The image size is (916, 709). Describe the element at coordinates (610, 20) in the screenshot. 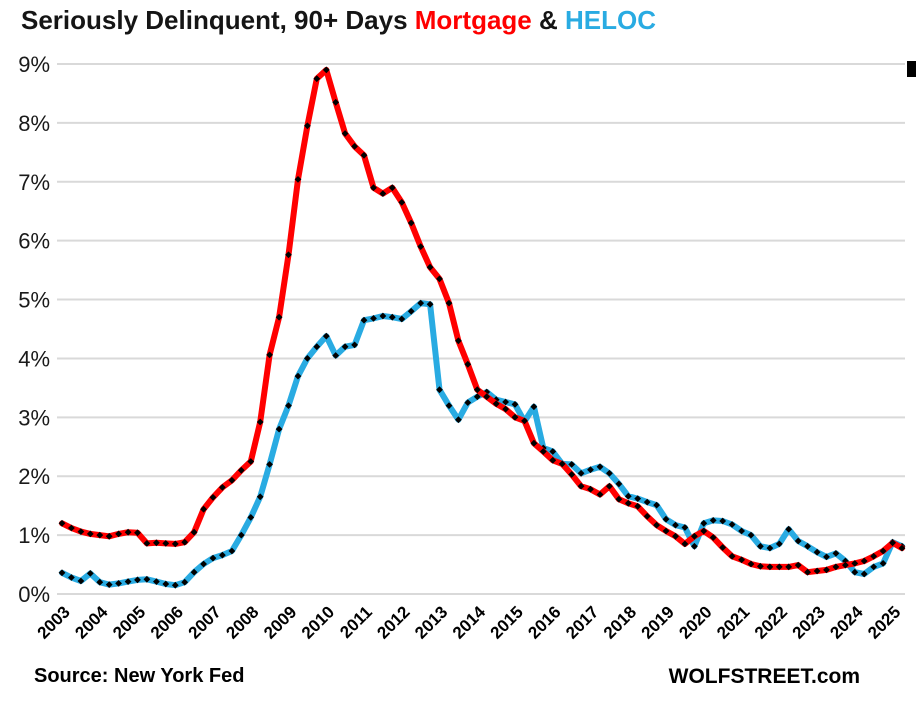

I see `title-heloc-label: HELOC` at that location.